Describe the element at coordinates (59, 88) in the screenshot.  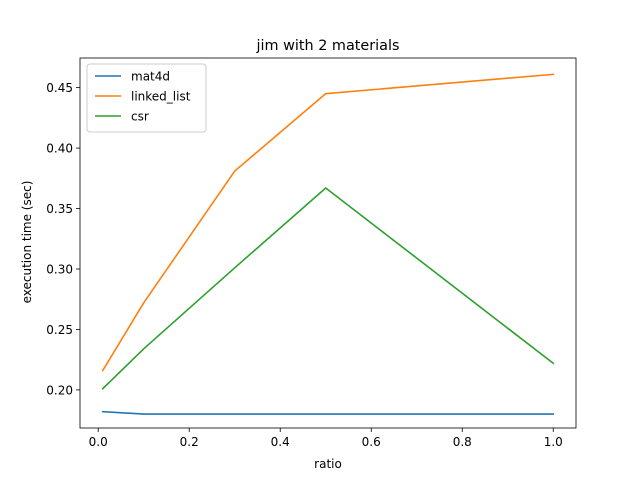
I see `y-tick-label: 0.45` at that location.